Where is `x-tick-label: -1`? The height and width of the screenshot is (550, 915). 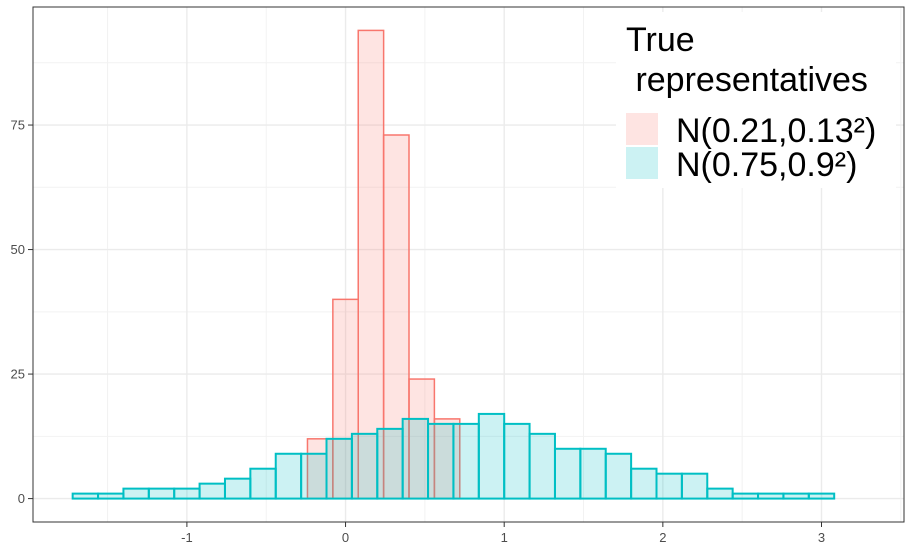
x-tick-label: -1 is located at coordinates (187, 537).